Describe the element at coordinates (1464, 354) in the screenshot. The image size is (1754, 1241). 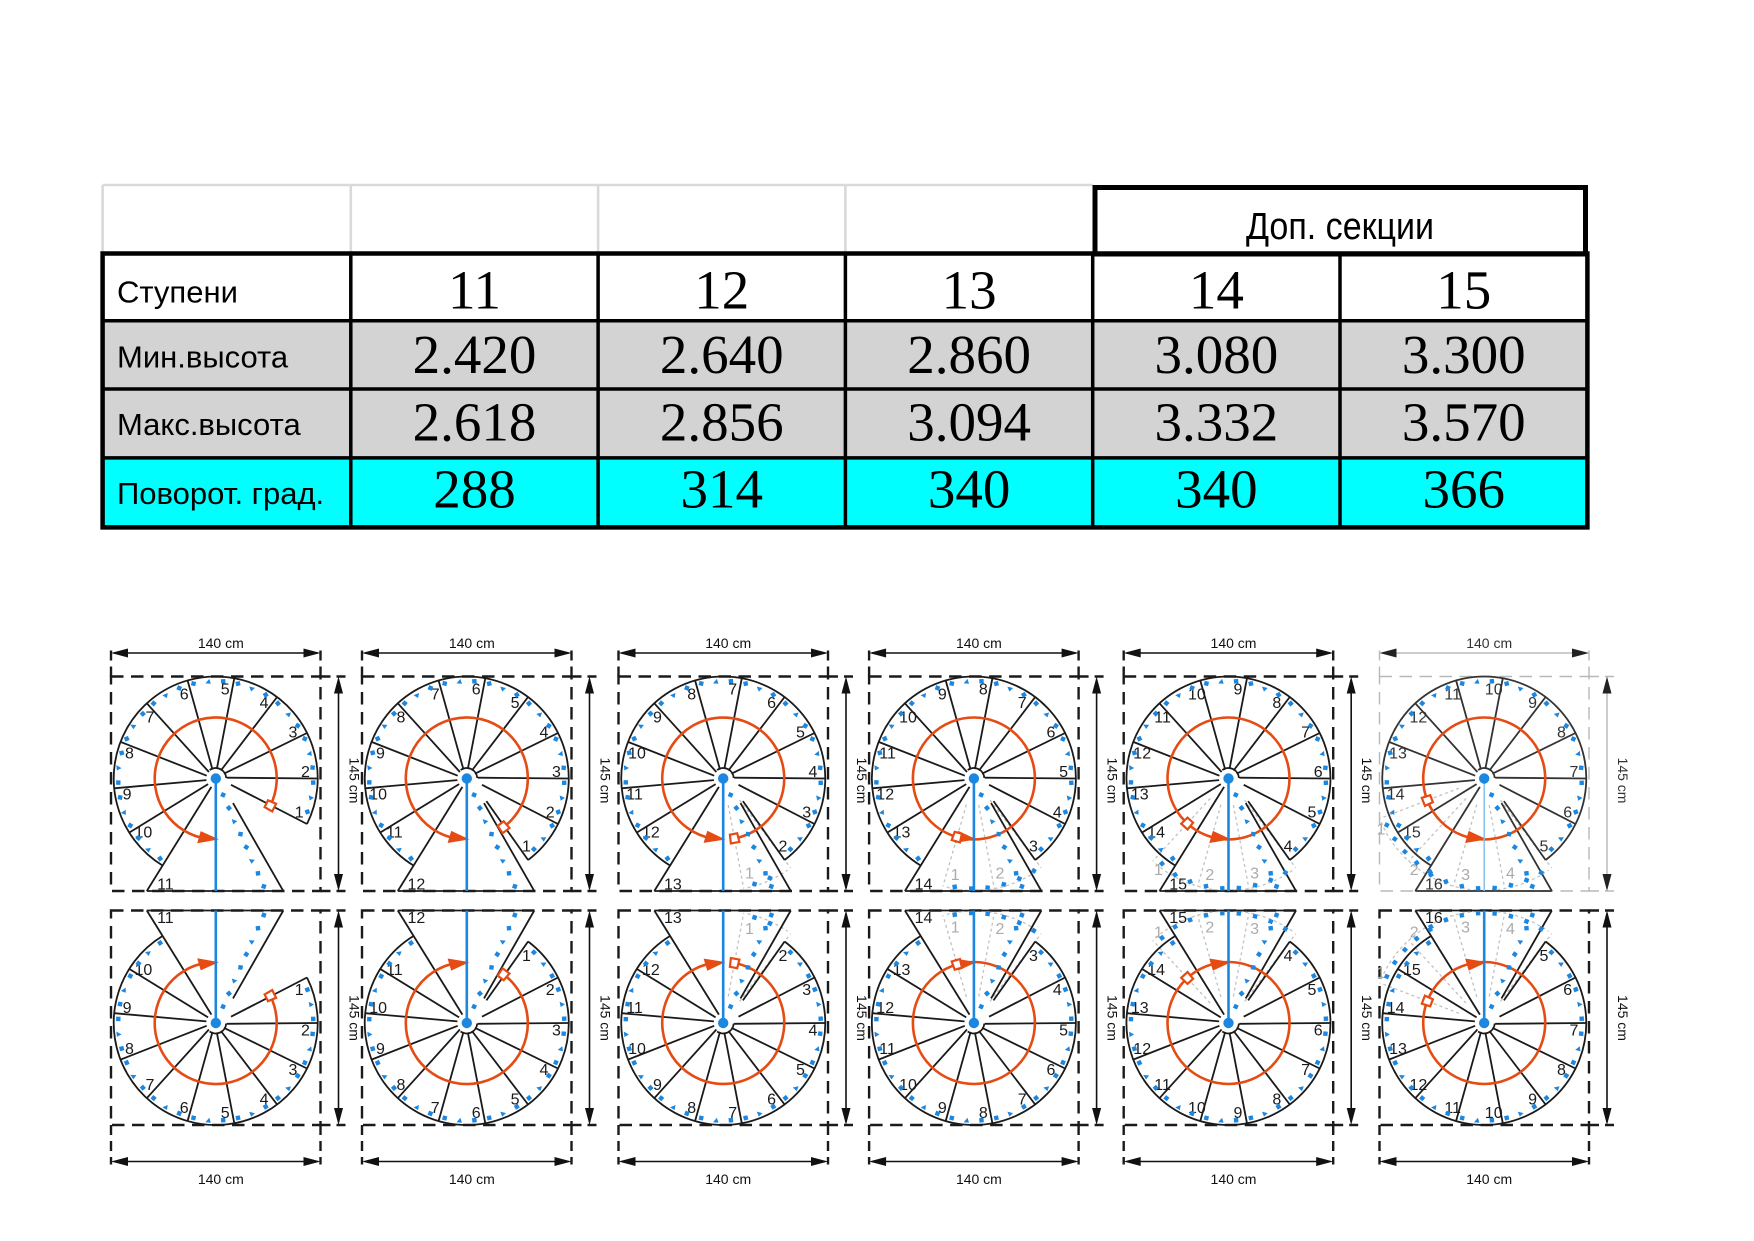
I see `svg-text: 3.300` at that location.